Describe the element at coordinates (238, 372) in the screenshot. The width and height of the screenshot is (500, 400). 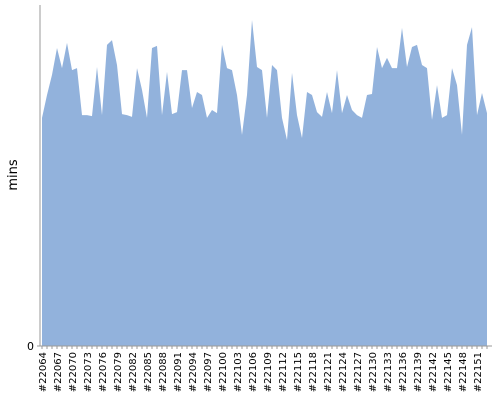
I see `x-tick-label: #22103` at that location.